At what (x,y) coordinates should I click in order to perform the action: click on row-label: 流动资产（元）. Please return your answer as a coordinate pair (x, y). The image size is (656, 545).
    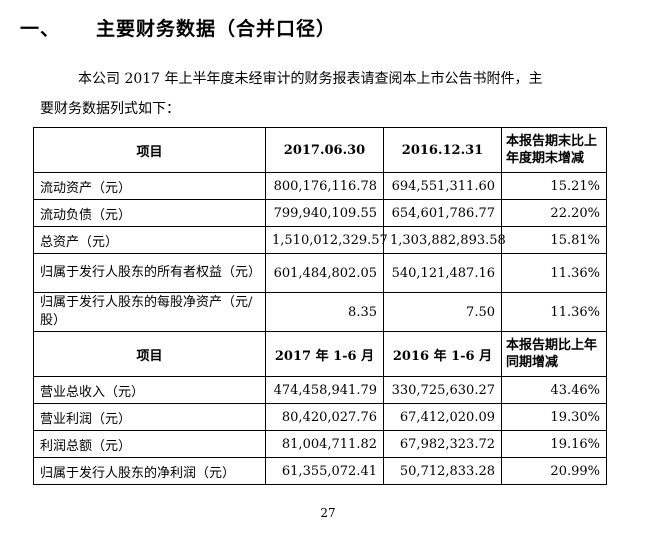
    Looking at the image, I should click on (149, 186).